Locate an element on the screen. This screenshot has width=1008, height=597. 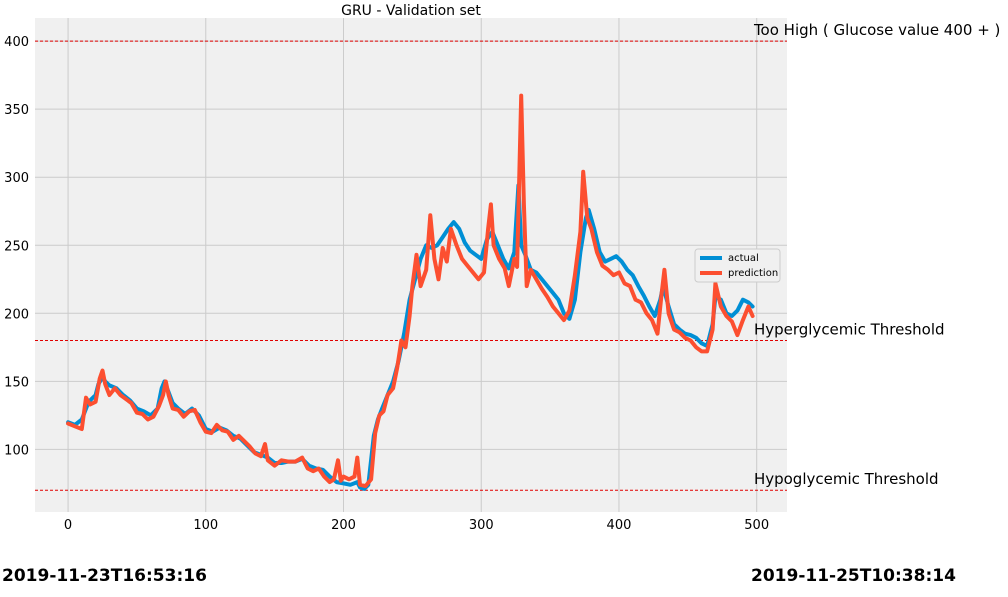
y-axis-ticks: 100 150 200 250 300 350 400 is located at coordinates (16, 246).